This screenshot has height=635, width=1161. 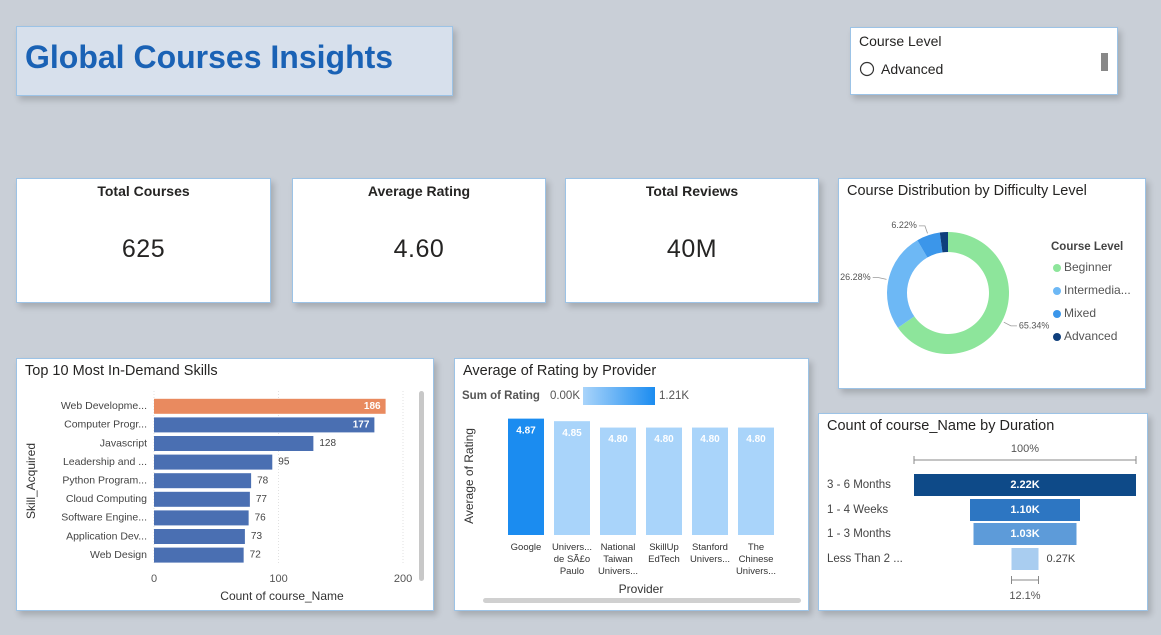 I want to click on legend-label: Advanced, so click(x=1090, y=336).